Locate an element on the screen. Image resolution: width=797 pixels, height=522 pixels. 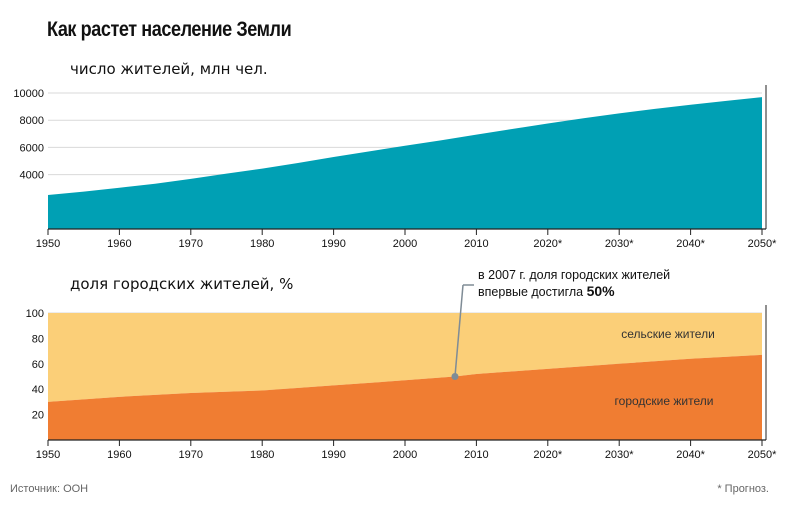
annotation-leader-line is located at coordinates (459, 330).